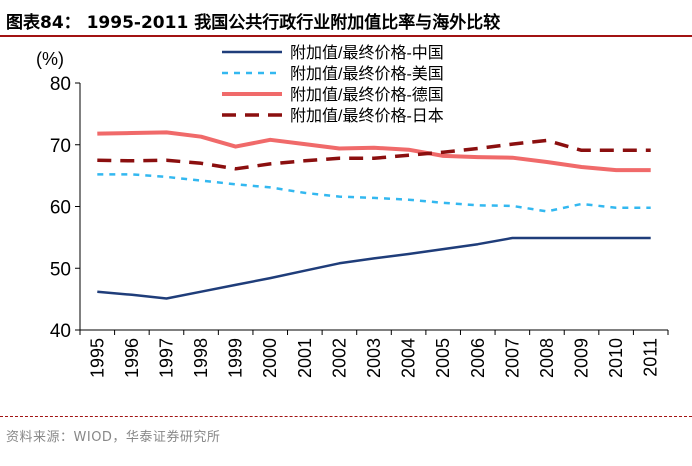 The image size is (692, 466). Describe the element at coordinates (60, 146) in the screenshot. I see `y-tick-label: 70` at that location.